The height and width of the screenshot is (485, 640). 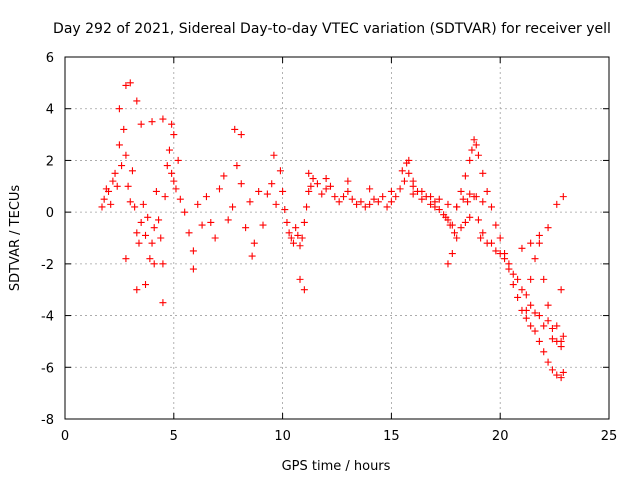 What do you see at coordinates (50, 161) in the screenshot?
I see `y-tick-label: 2` at bounding box center [50, 161].